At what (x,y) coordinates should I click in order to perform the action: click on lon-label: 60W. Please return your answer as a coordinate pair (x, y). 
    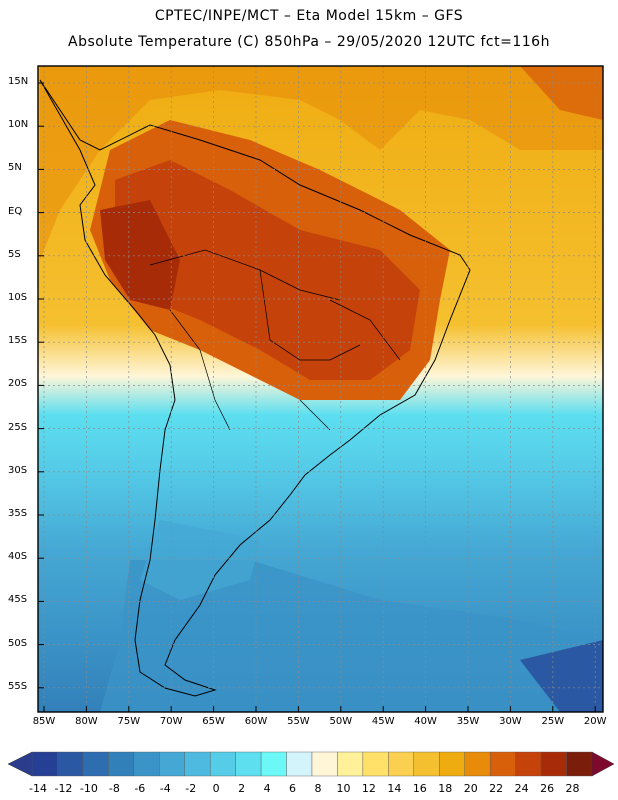
    Looking at the image, I should click on (256, 721).